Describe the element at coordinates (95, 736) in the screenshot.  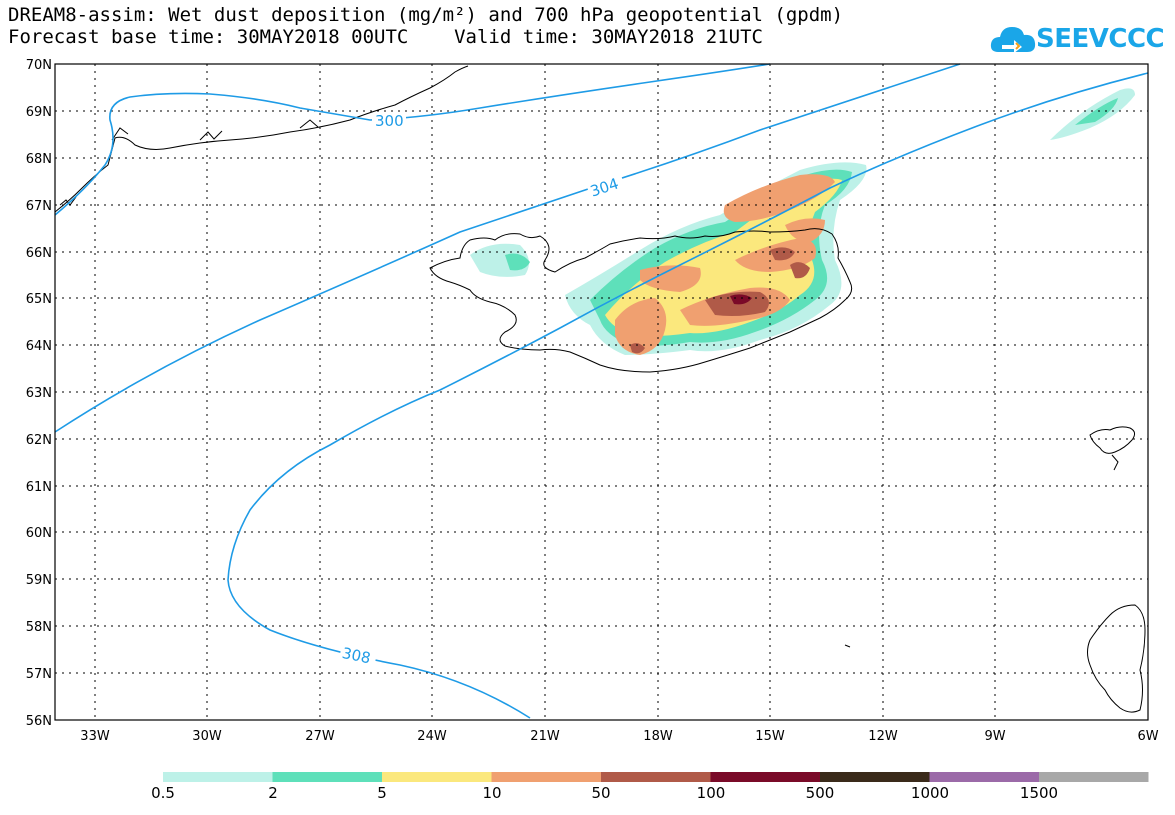
I see `lon-label: 33W` at that location.